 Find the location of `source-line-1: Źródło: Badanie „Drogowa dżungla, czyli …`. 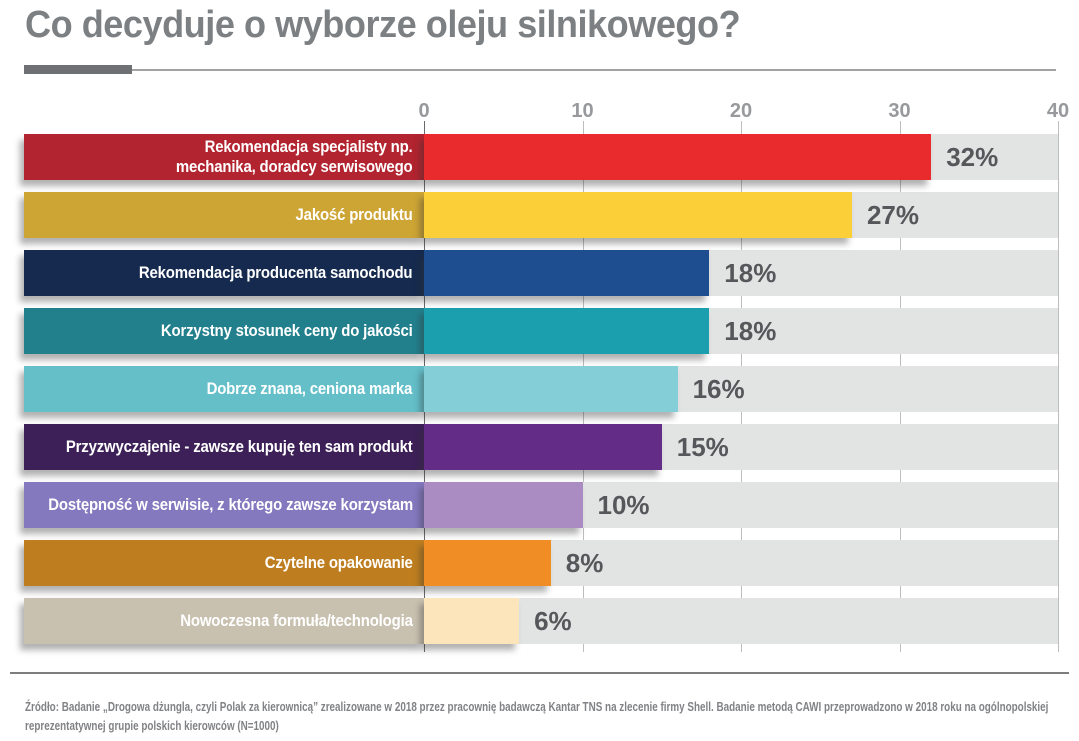

source-line-1: Źródło: Badanie „Drogowa dżungla, czyli … is located at coordinates (537, 707).